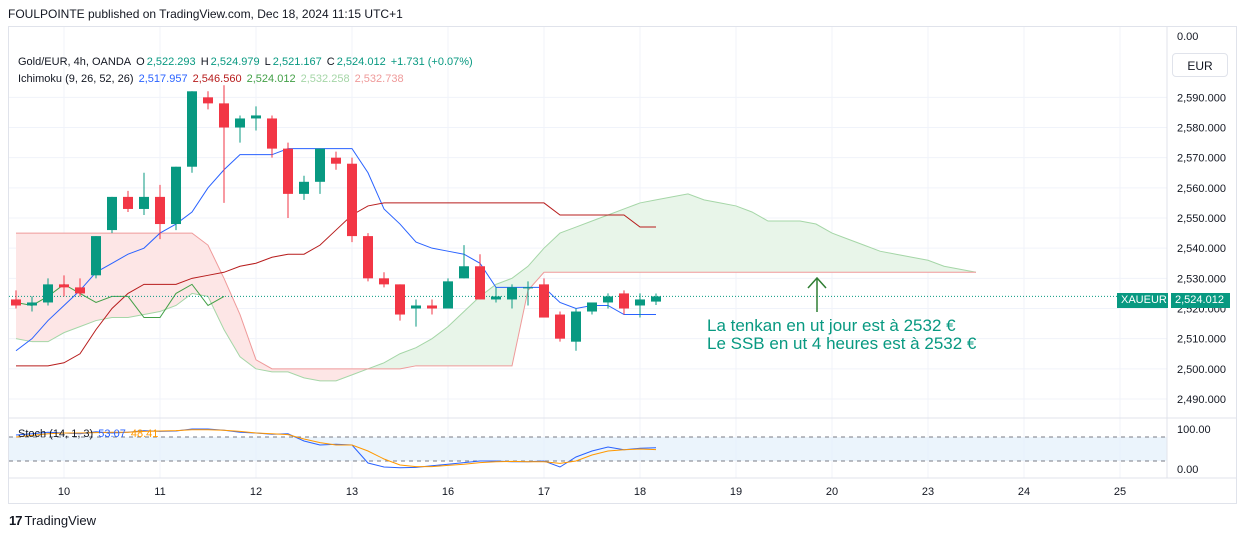 This screenshot has width=1246, height=539. I want to click on y-tick-label-top: 0.00, so click(1187, 37).